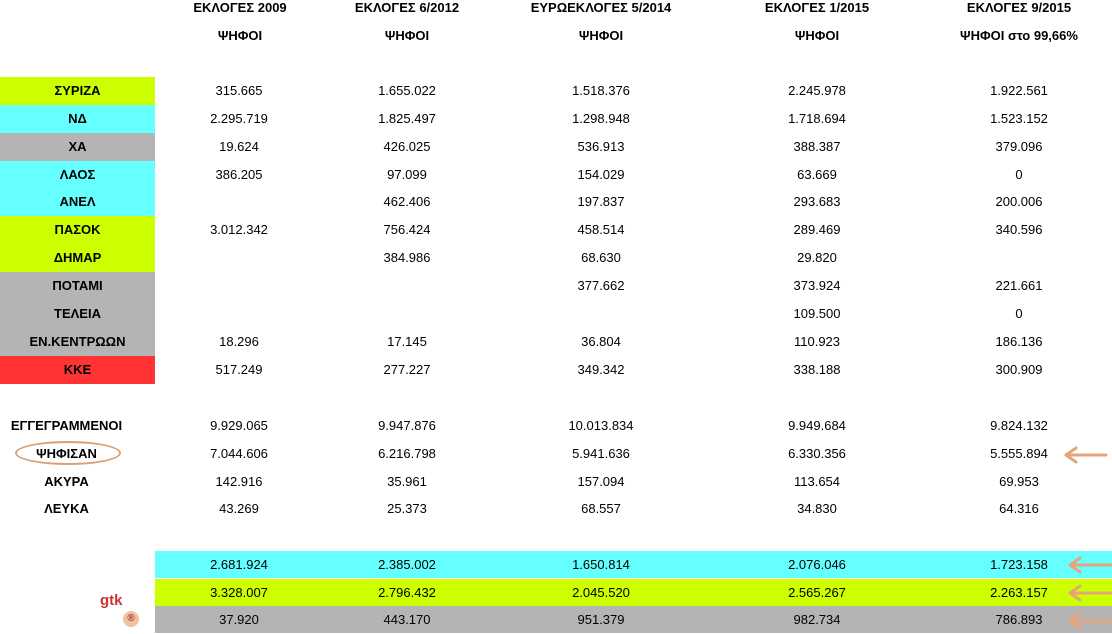 The width and height of the screenshot is (1112, 634). I want to click on table-cell: 36.804, so click(601, 341).